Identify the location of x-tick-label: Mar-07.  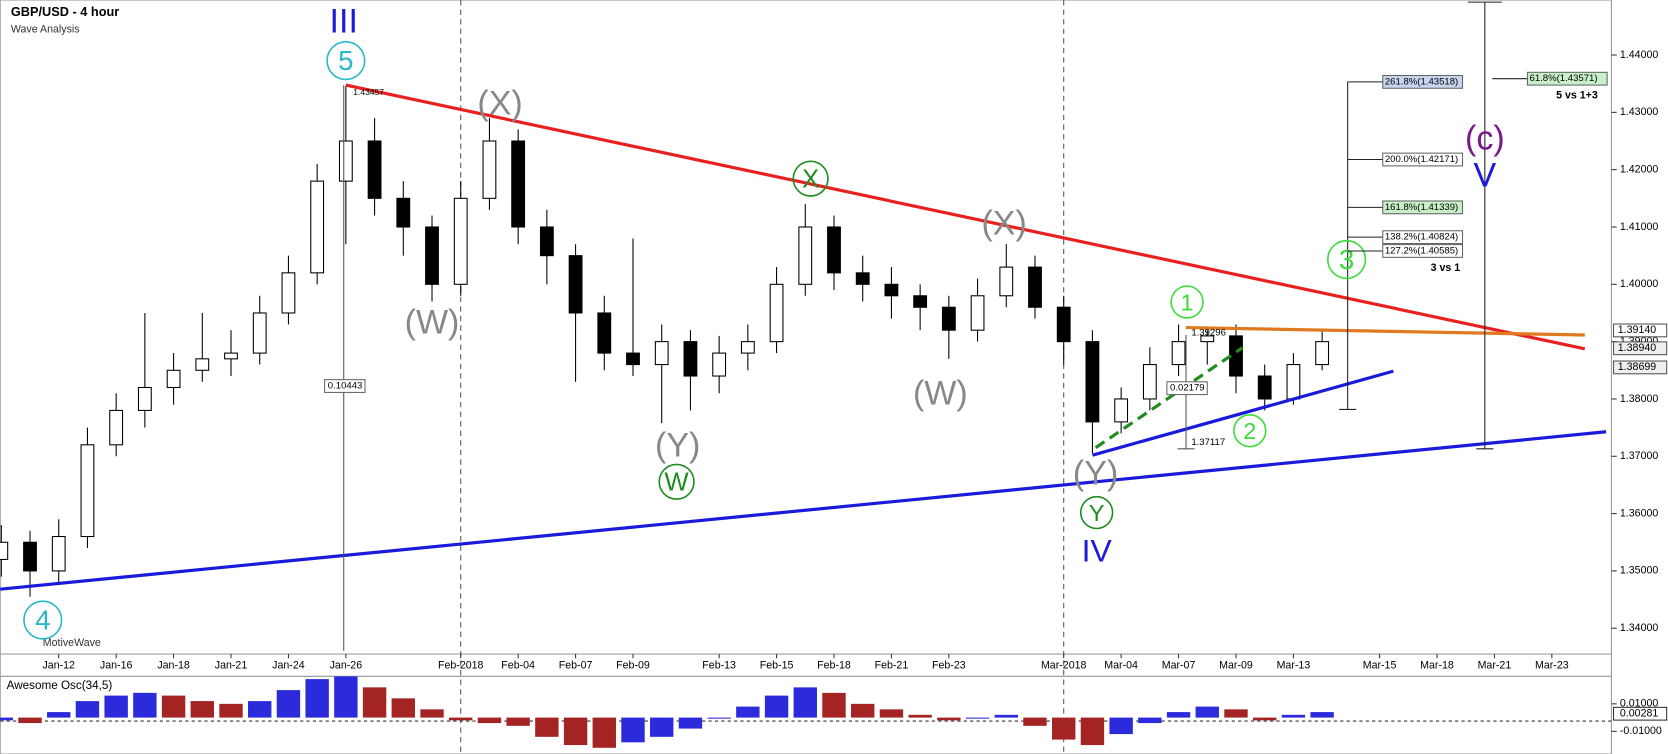
(1179, 666).